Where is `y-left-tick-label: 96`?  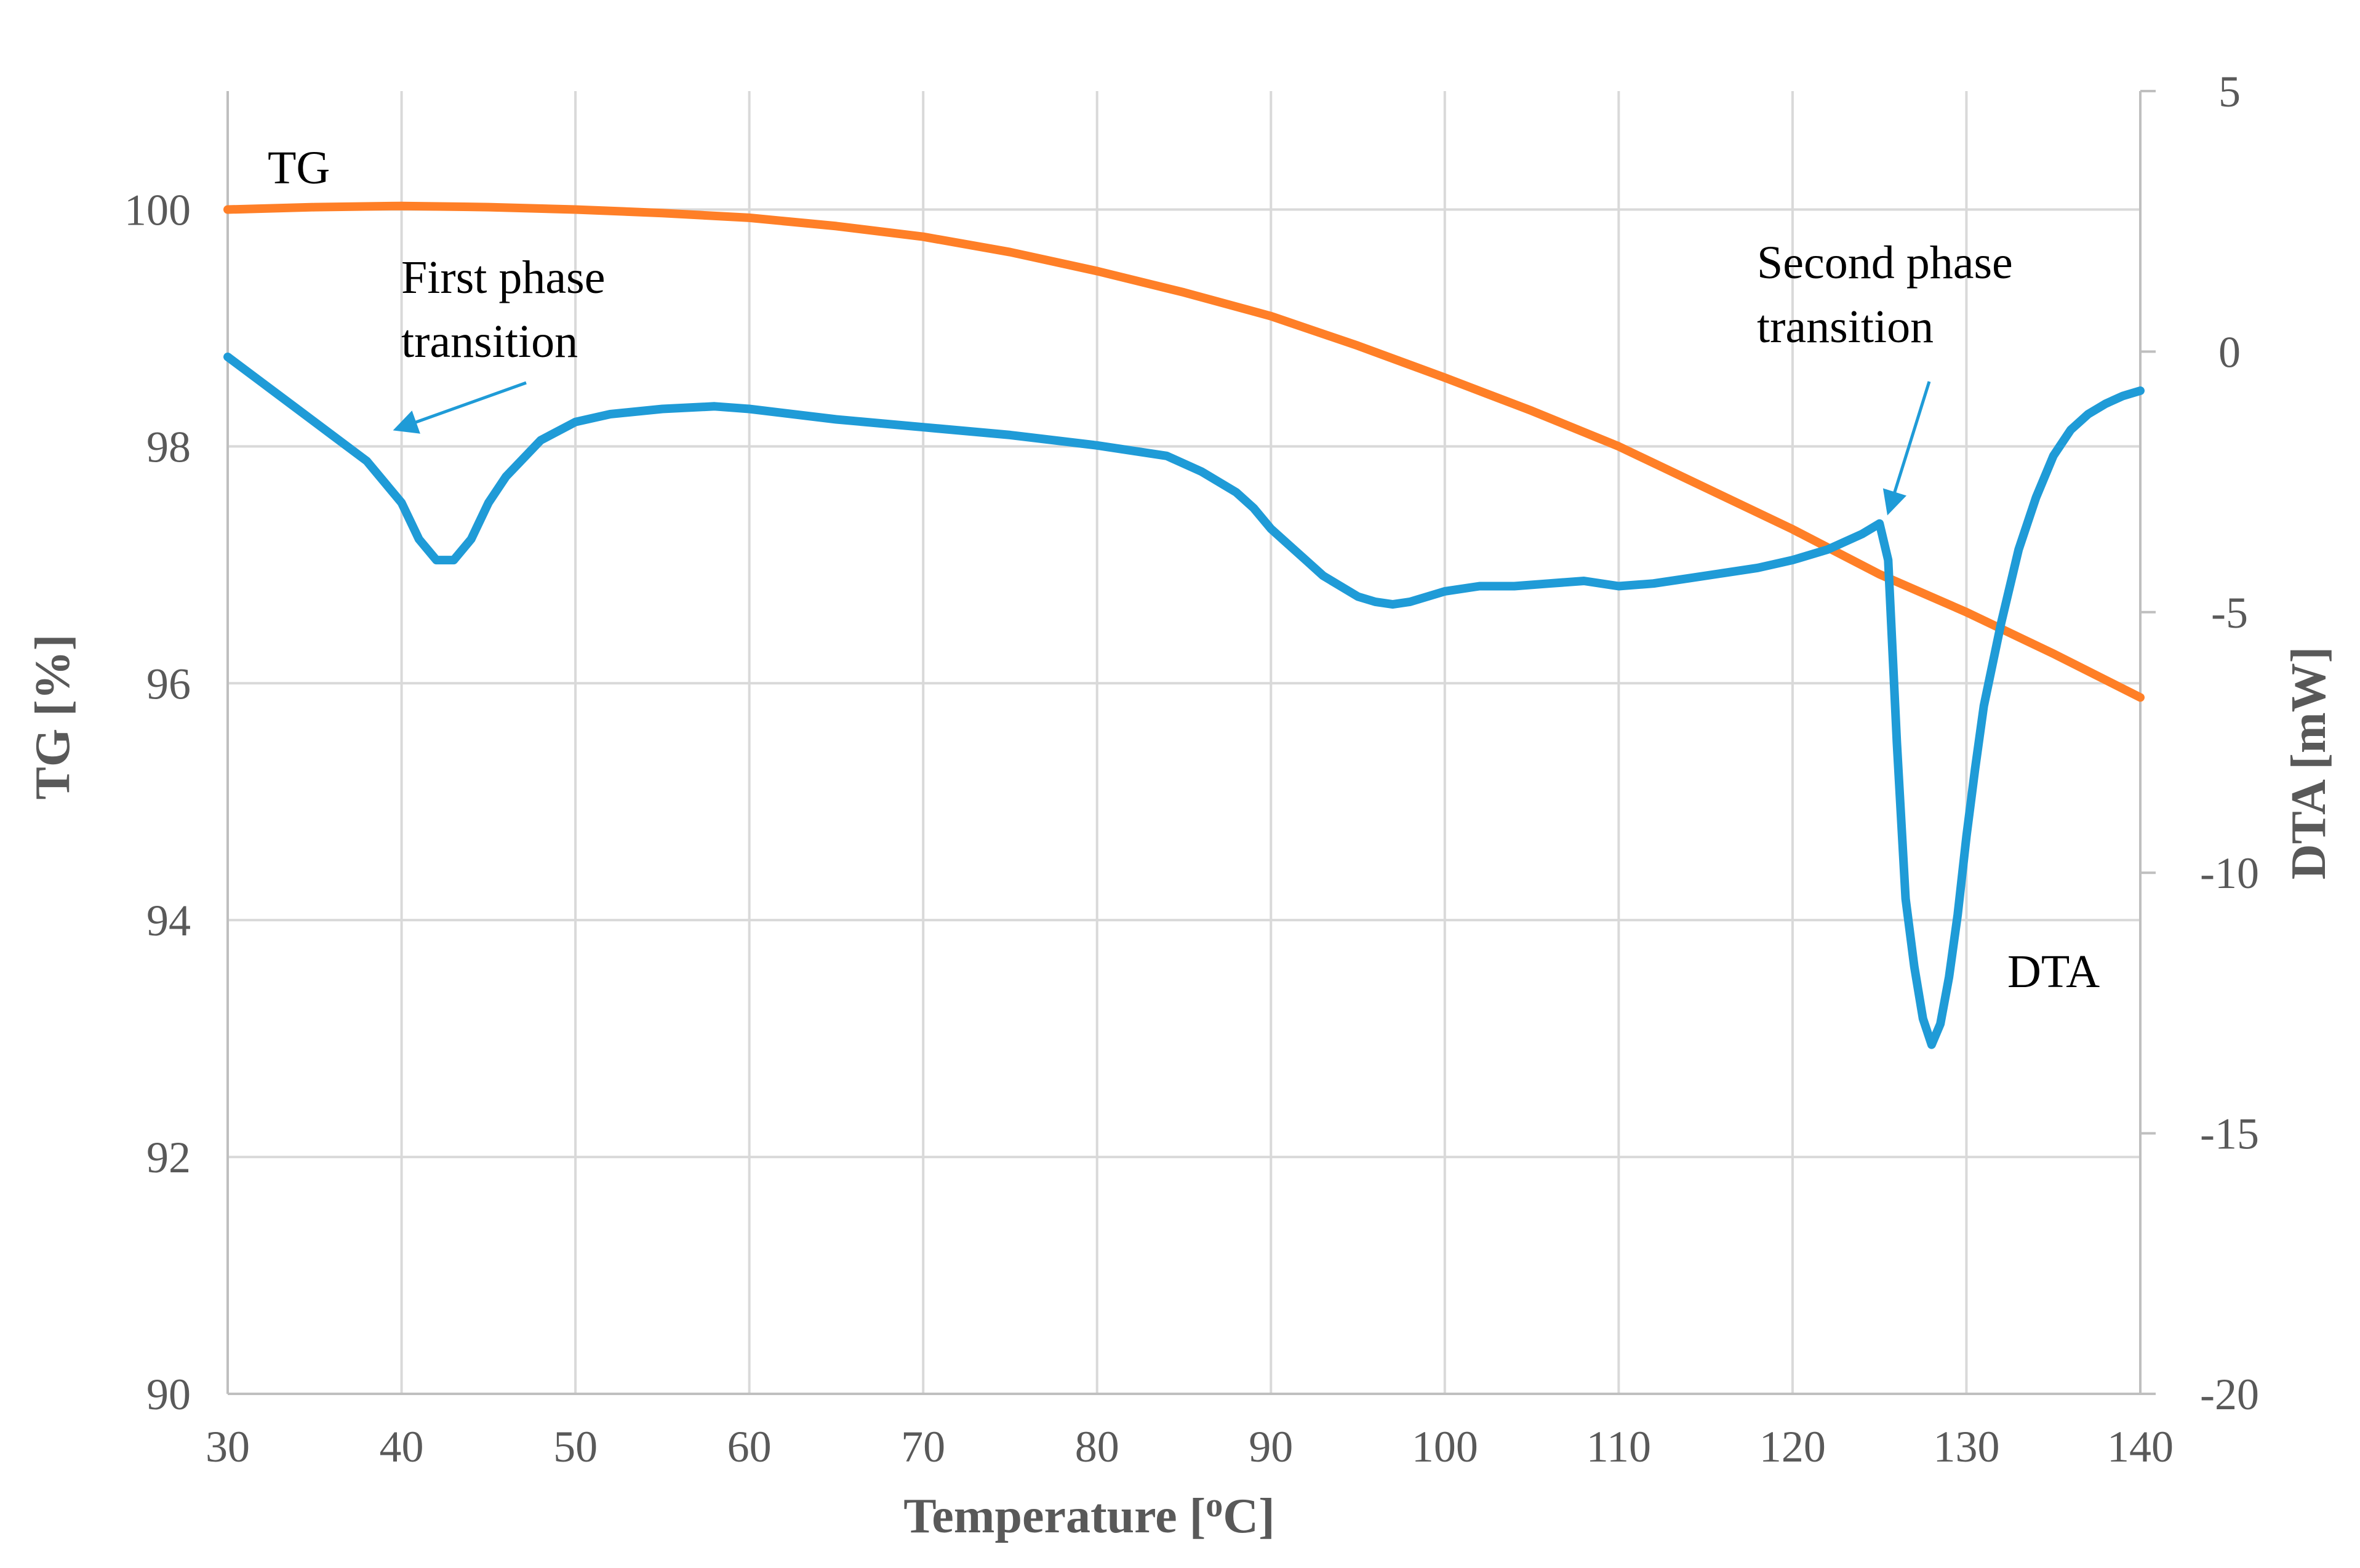
y-left-tick-label: 96 is located at coordinates (168, 683).